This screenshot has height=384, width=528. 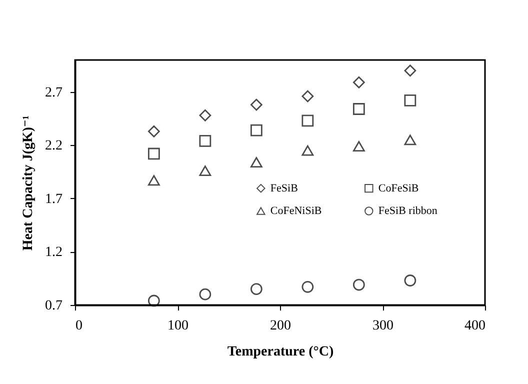 I want to click on y-tick-label: 2.7, so click(x=53, y=92).